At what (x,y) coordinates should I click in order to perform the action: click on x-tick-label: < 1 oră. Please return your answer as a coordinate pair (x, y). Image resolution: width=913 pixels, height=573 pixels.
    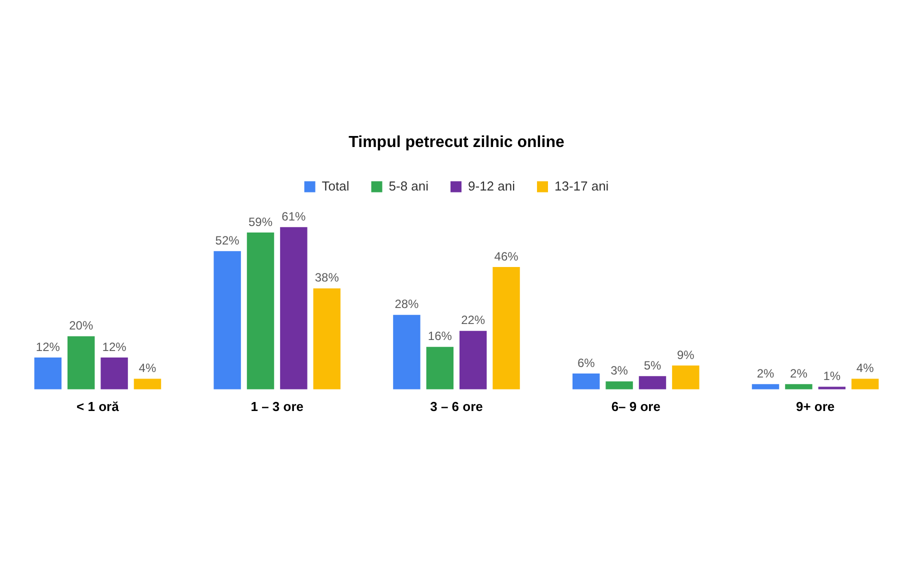
    Looking at the image, I should click on (98, 406).